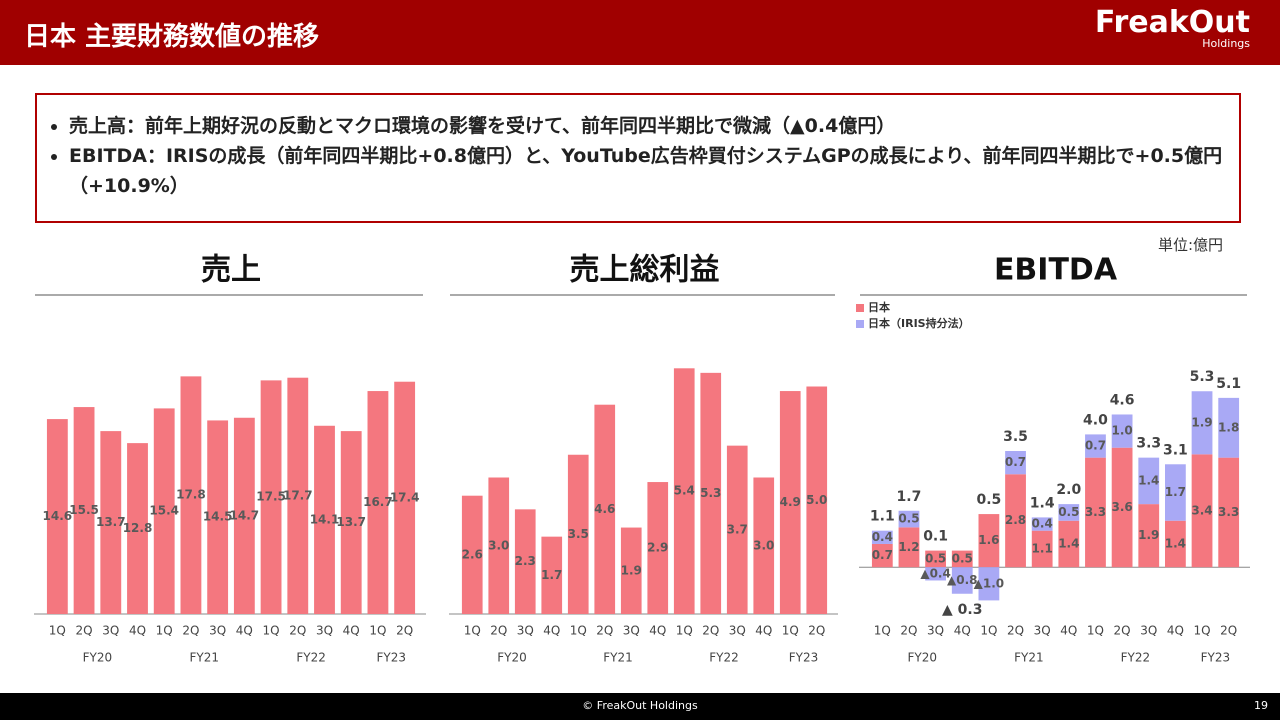  What do you see at coordinates (923, 658) in the screenshot?
I see `group-label: FY20` at bounding box center [923, 658].